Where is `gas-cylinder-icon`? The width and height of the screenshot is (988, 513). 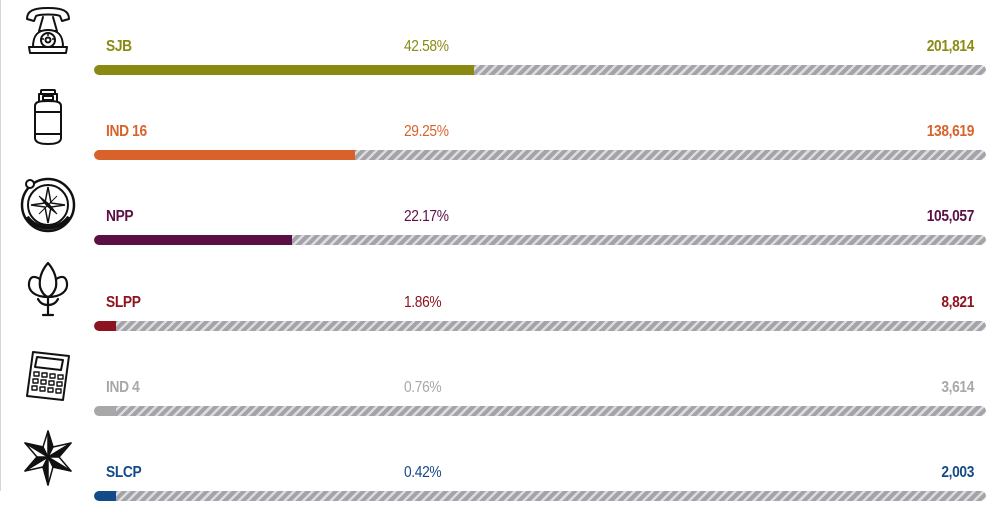 gas-cylinder-icon is located at coordinates (48, 117).